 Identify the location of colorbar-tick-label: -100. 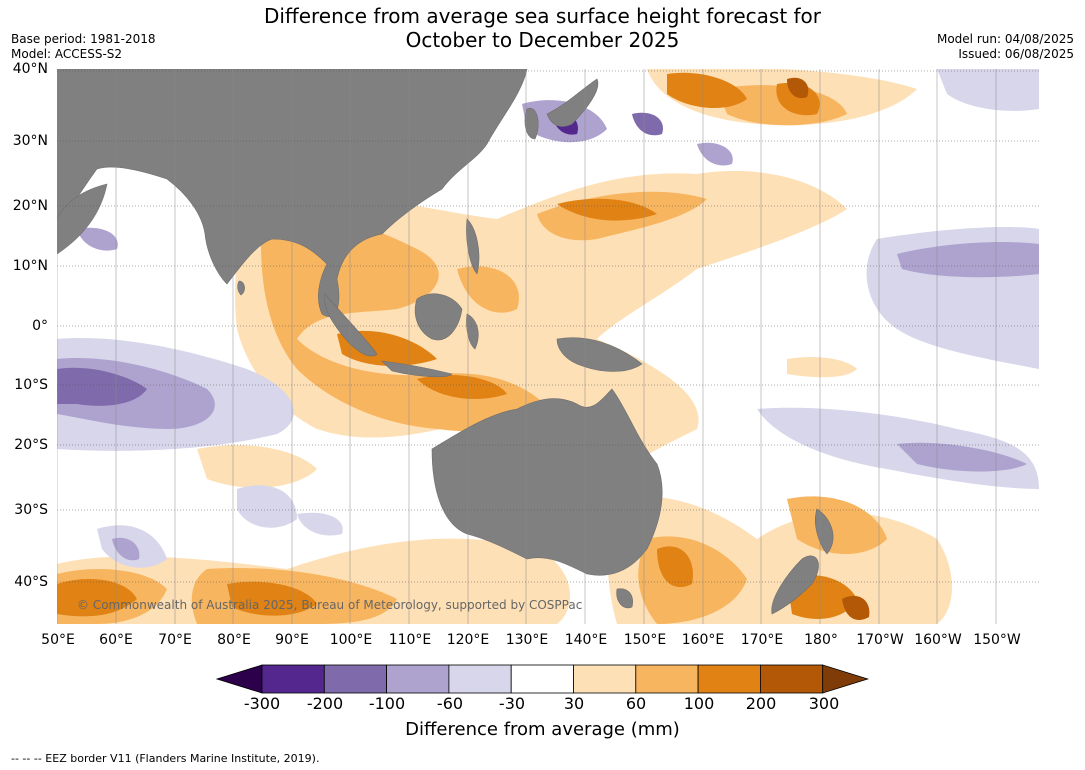
(387, 703).